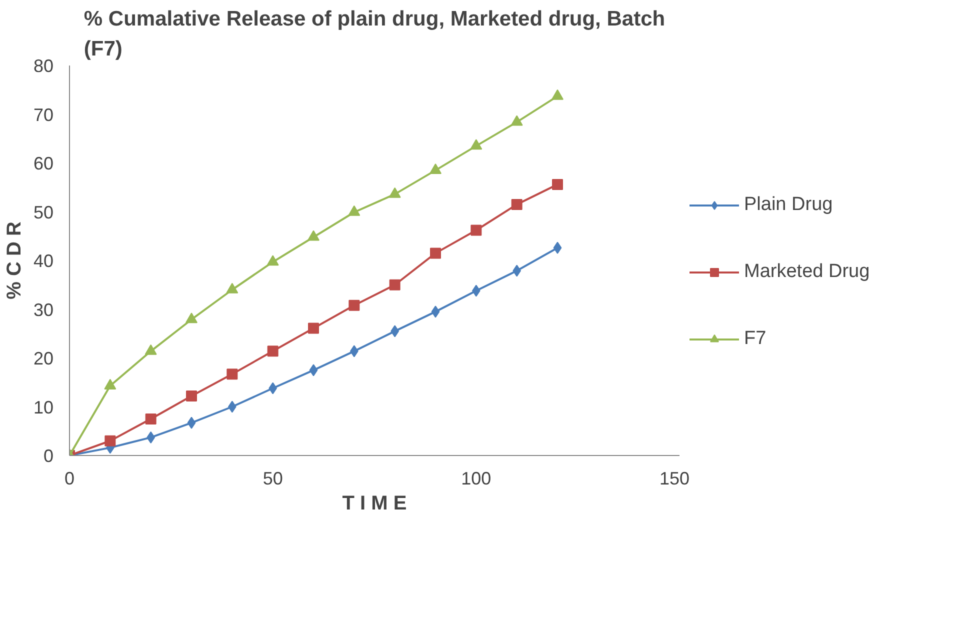 This screenshot has height=634, width=957. Describe the element at coordinates (43, 212) in the screenshot. I see `y-tick-label: 50` at that location.